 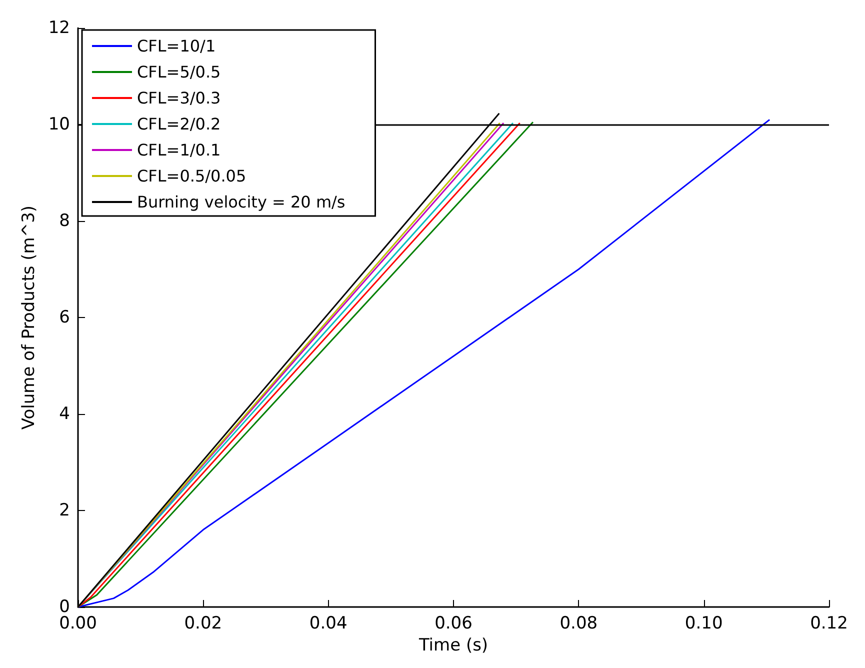 I want to click on y-tick-label: 8, so click(x=64, y=221).